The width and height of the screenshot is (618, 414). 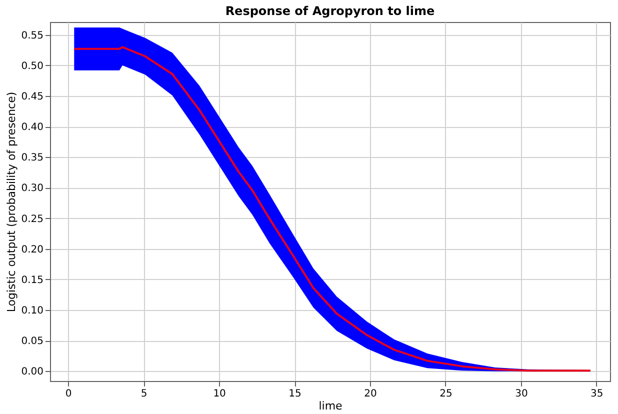 What do you see at coordinates (32, 188) in the screenshot?
I see `y-tick-label: 0.30` at bounding box center [32, 188].